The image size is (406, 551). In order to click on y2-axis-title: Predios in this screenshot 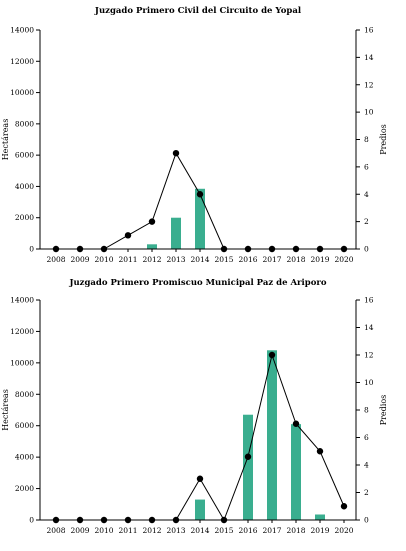, I will do `click(383, 139)`.